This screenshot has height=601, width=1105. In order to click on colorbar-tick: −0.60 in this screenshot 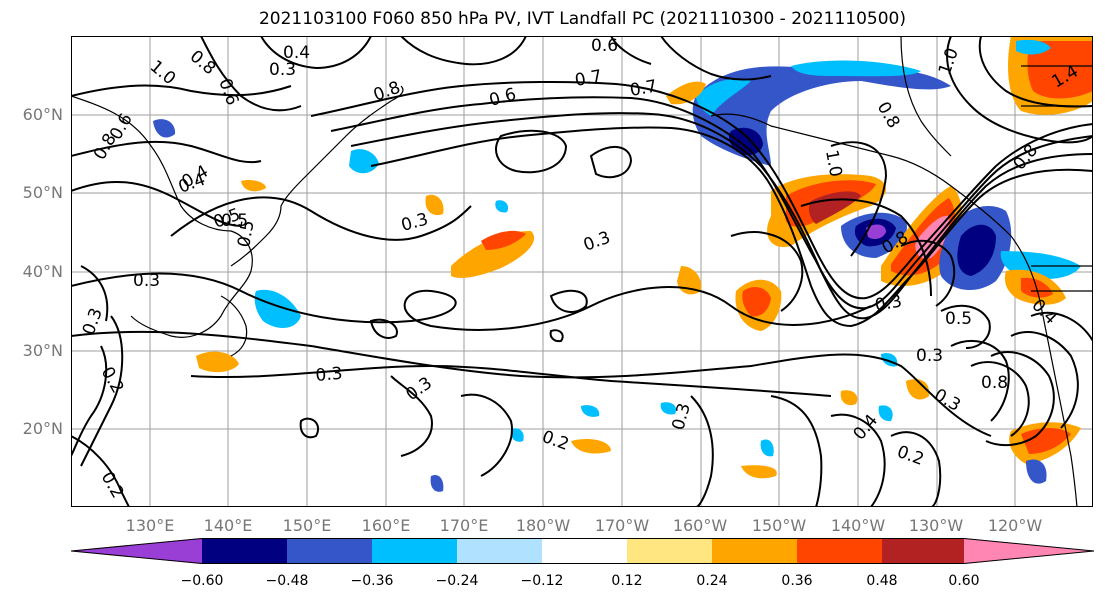, I will do `click(202, 581)`.